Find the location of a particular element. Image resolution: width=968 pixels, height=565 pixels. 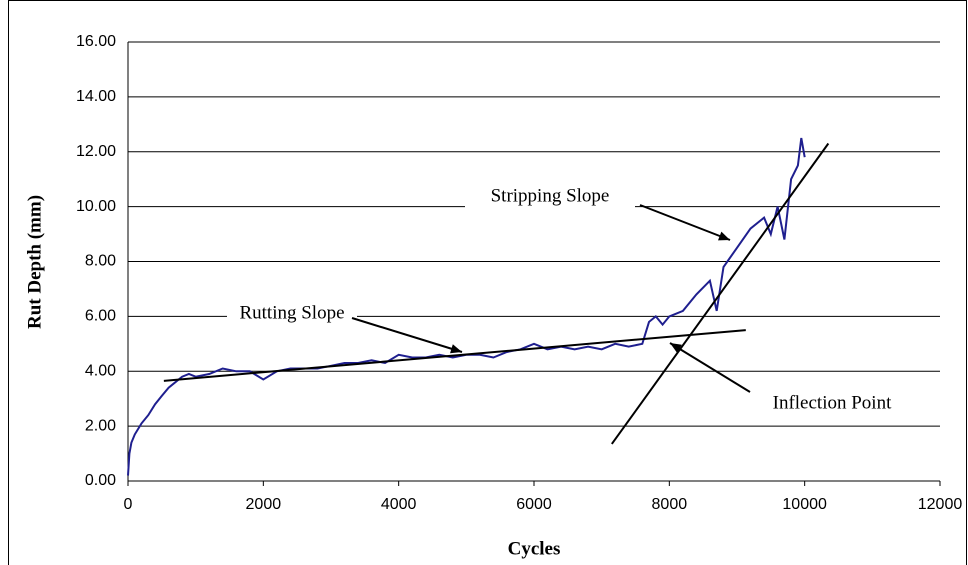

y-tick-label: 4.00 is located at coordinates (100, 370).